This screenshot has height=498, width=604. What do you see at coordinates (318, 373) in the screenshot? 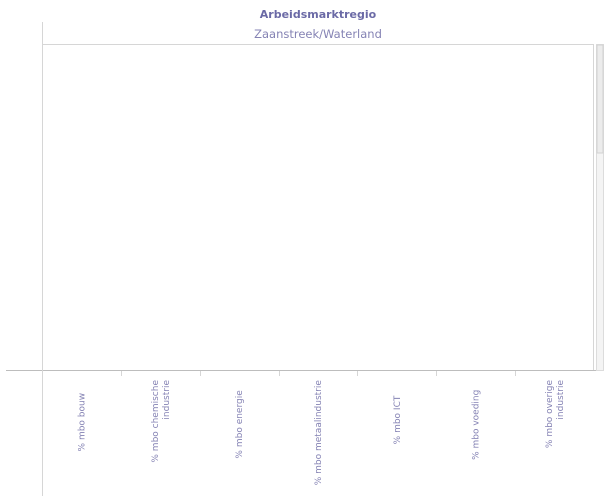
I see `category-ticks` at bounding box center [318, 373].